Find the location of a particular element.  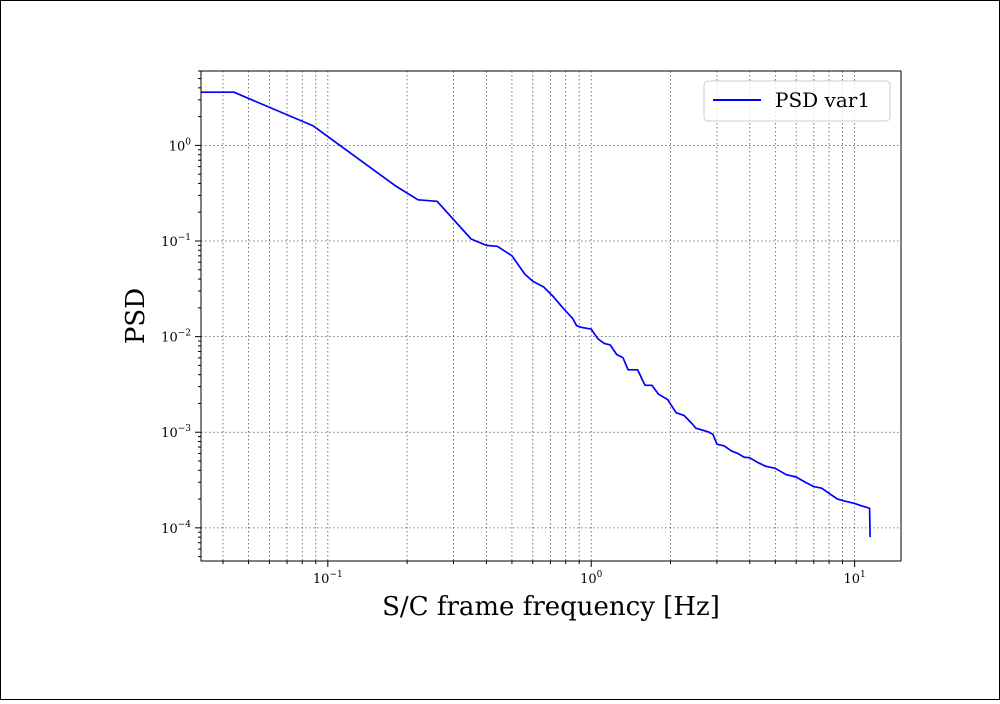

legend-label-psd-var1: PSD var1 is located at coordinates (822, 100).